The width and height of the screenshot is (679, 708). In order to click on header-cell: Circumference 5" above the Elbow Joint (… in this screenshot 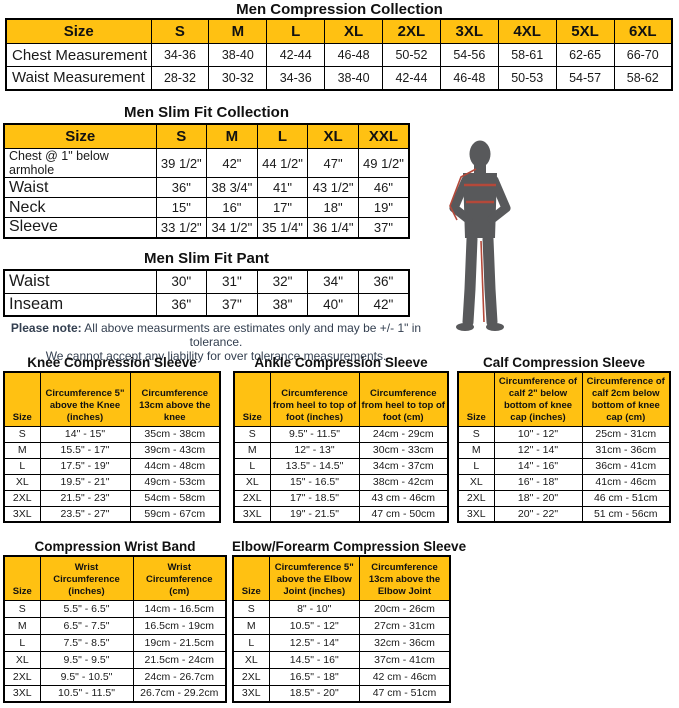, I will do `click(314, 578)`.